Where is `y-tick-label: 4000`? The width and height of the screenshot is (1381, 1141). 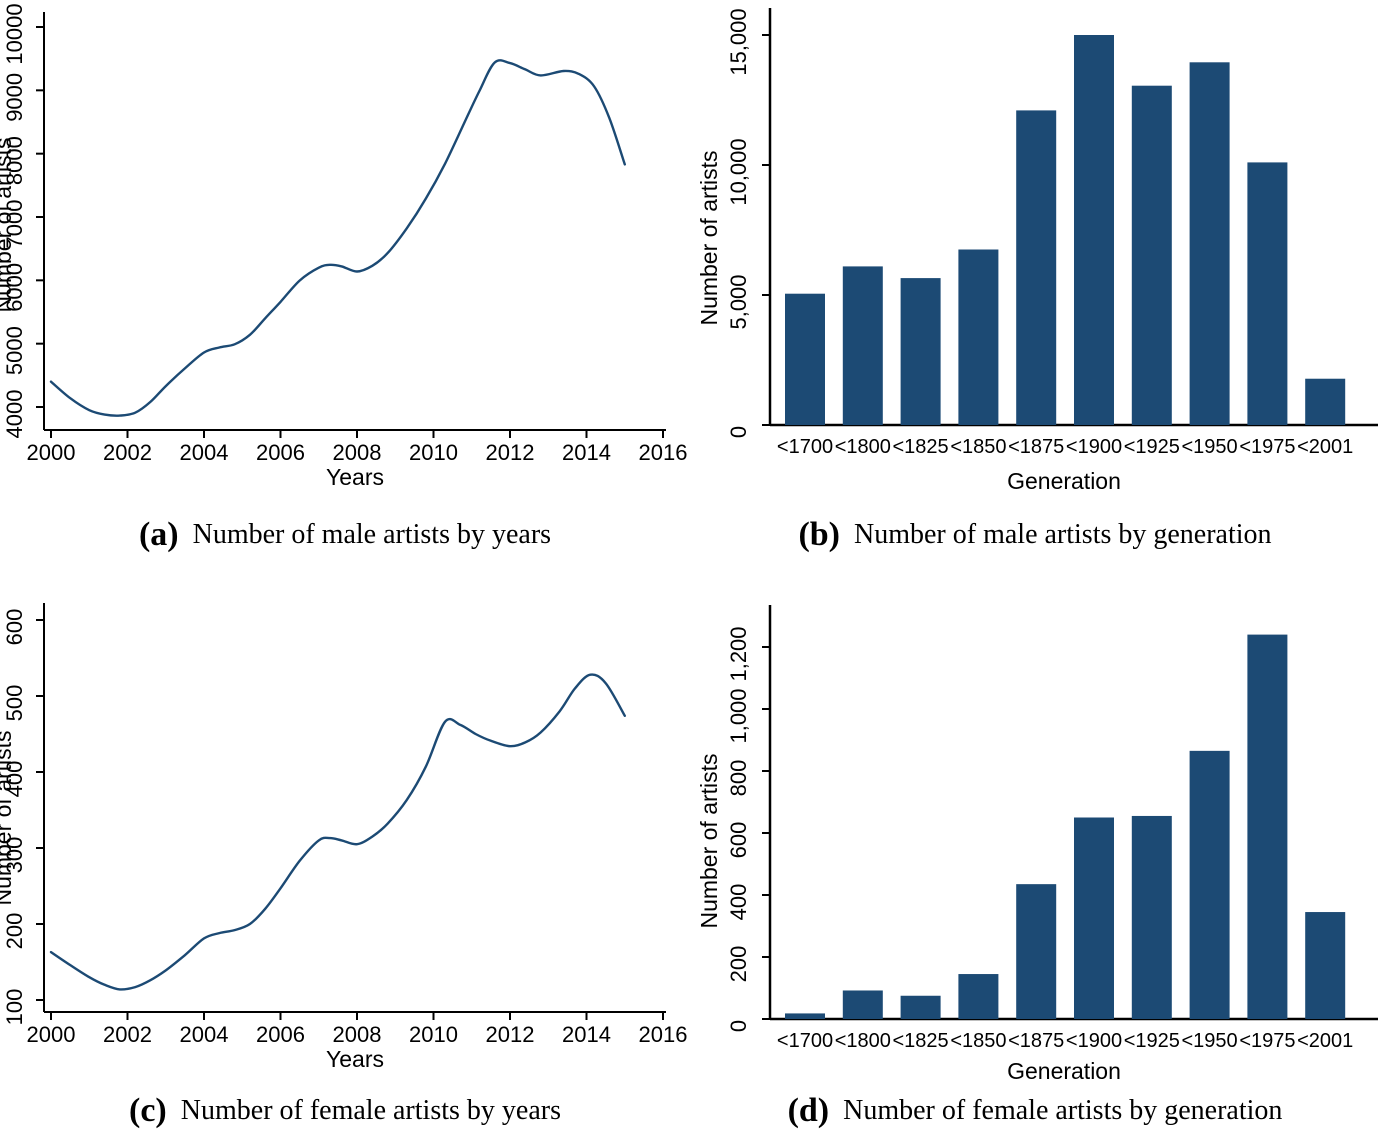 y-tick-label: 4000 is located at coordinates (14, 414).